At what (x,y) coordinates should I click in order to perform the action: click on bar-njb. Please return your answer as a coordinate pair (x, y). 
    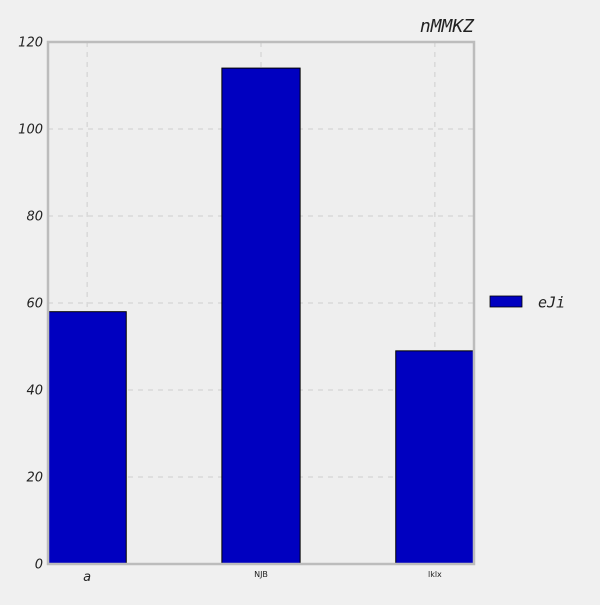
    Looking at the image, I should click on (261, 316).